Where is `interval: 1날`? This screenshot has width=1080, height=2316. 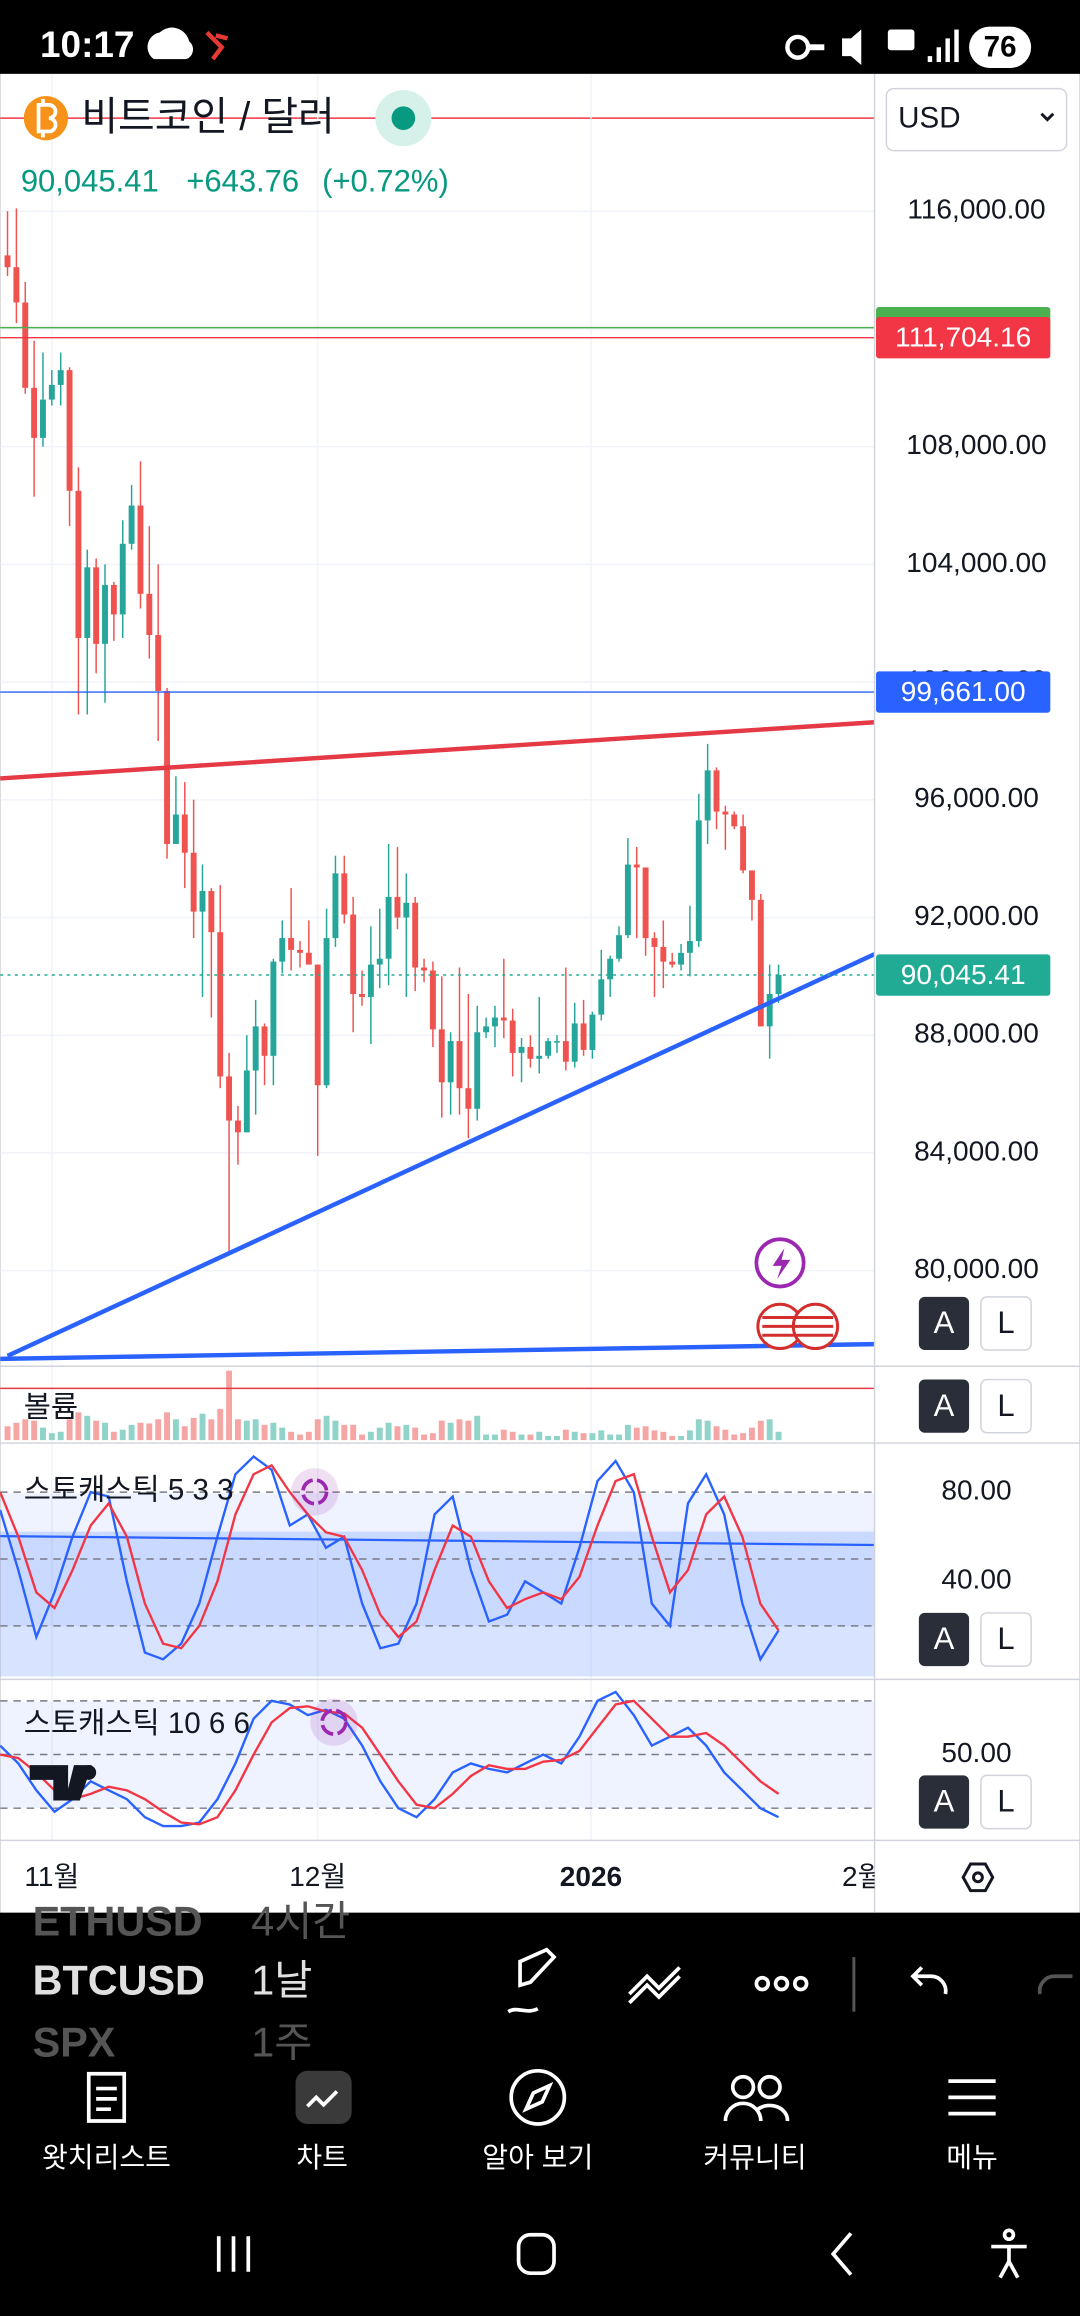 interval: 1날 is located at coordinates (281, 1981).